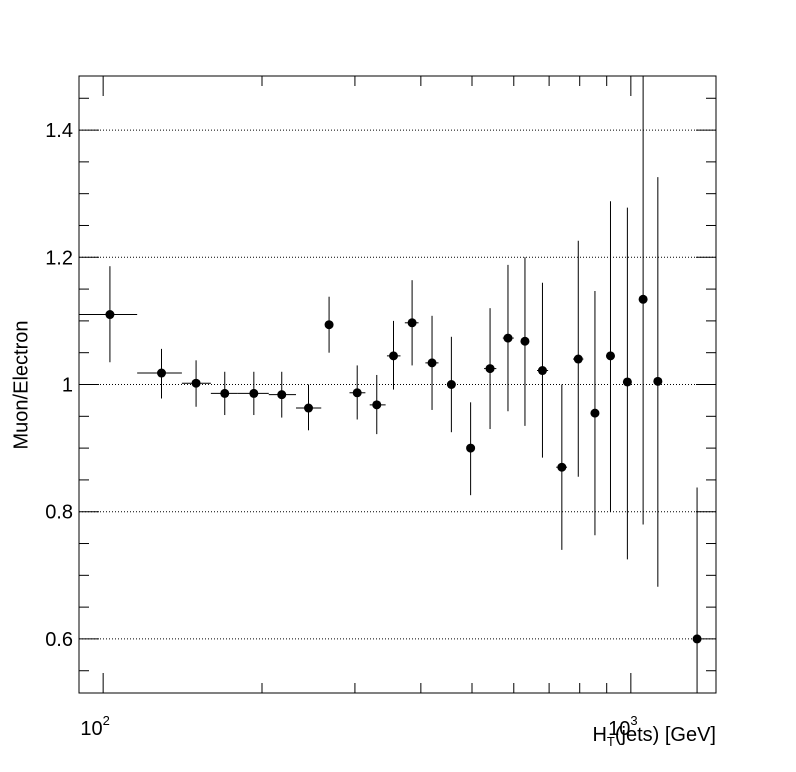 Image resolution: width=796 pixels, height=772 pixels. I want to click on y-axis-label: Muon/Electron, so click(21, 385).